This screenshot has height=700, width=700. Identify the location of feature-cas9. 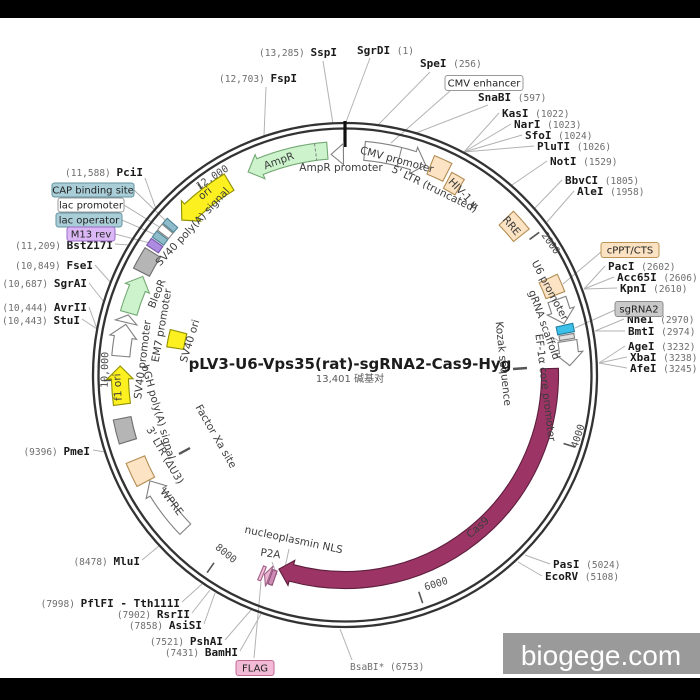
(418, 478).